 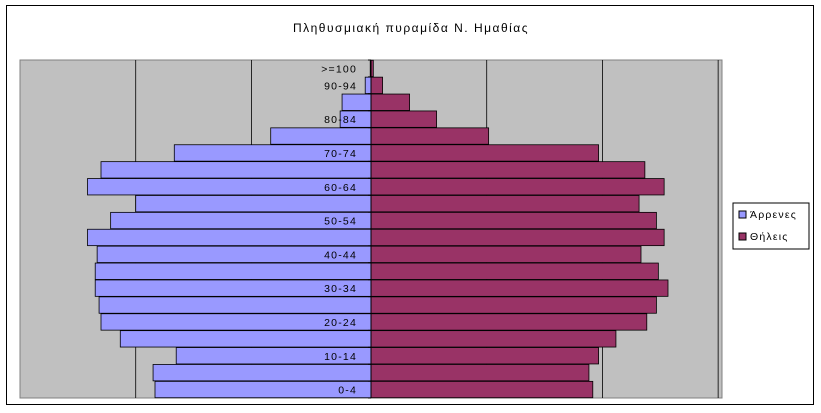 What do you see at coordinates (340, 255) in the screenshot?
I see `tick-label-40-44: 40-44` at bounding box center [340, 255].